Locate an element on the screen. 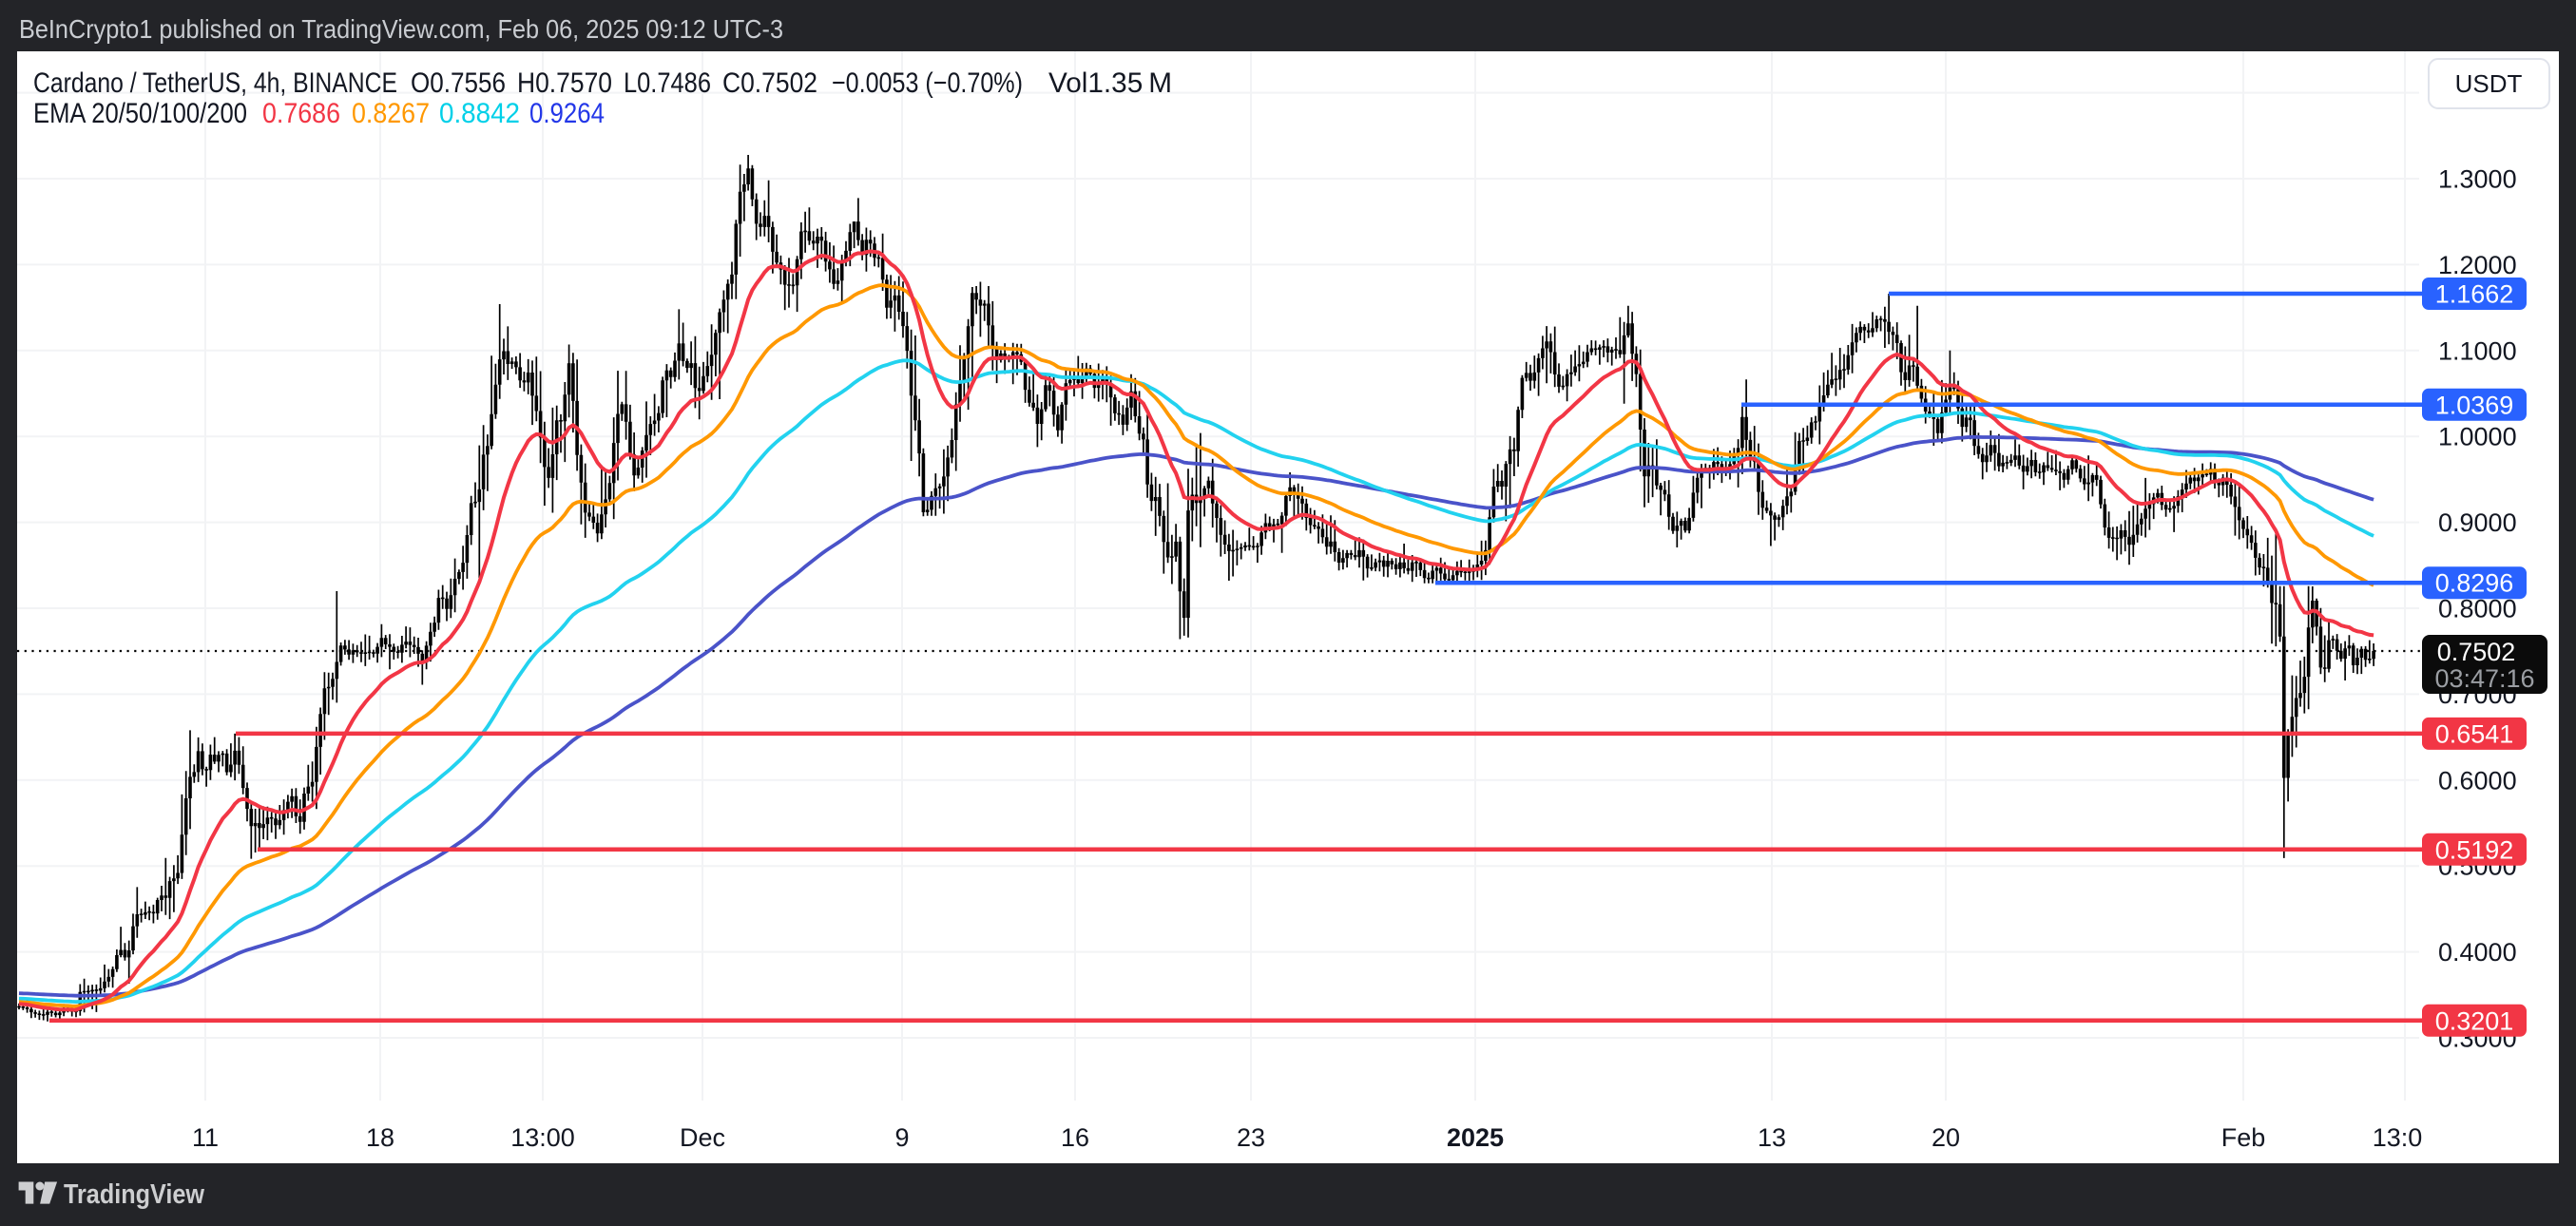  svg-text: 0.3201 is located at coordinates (2475, 1021).